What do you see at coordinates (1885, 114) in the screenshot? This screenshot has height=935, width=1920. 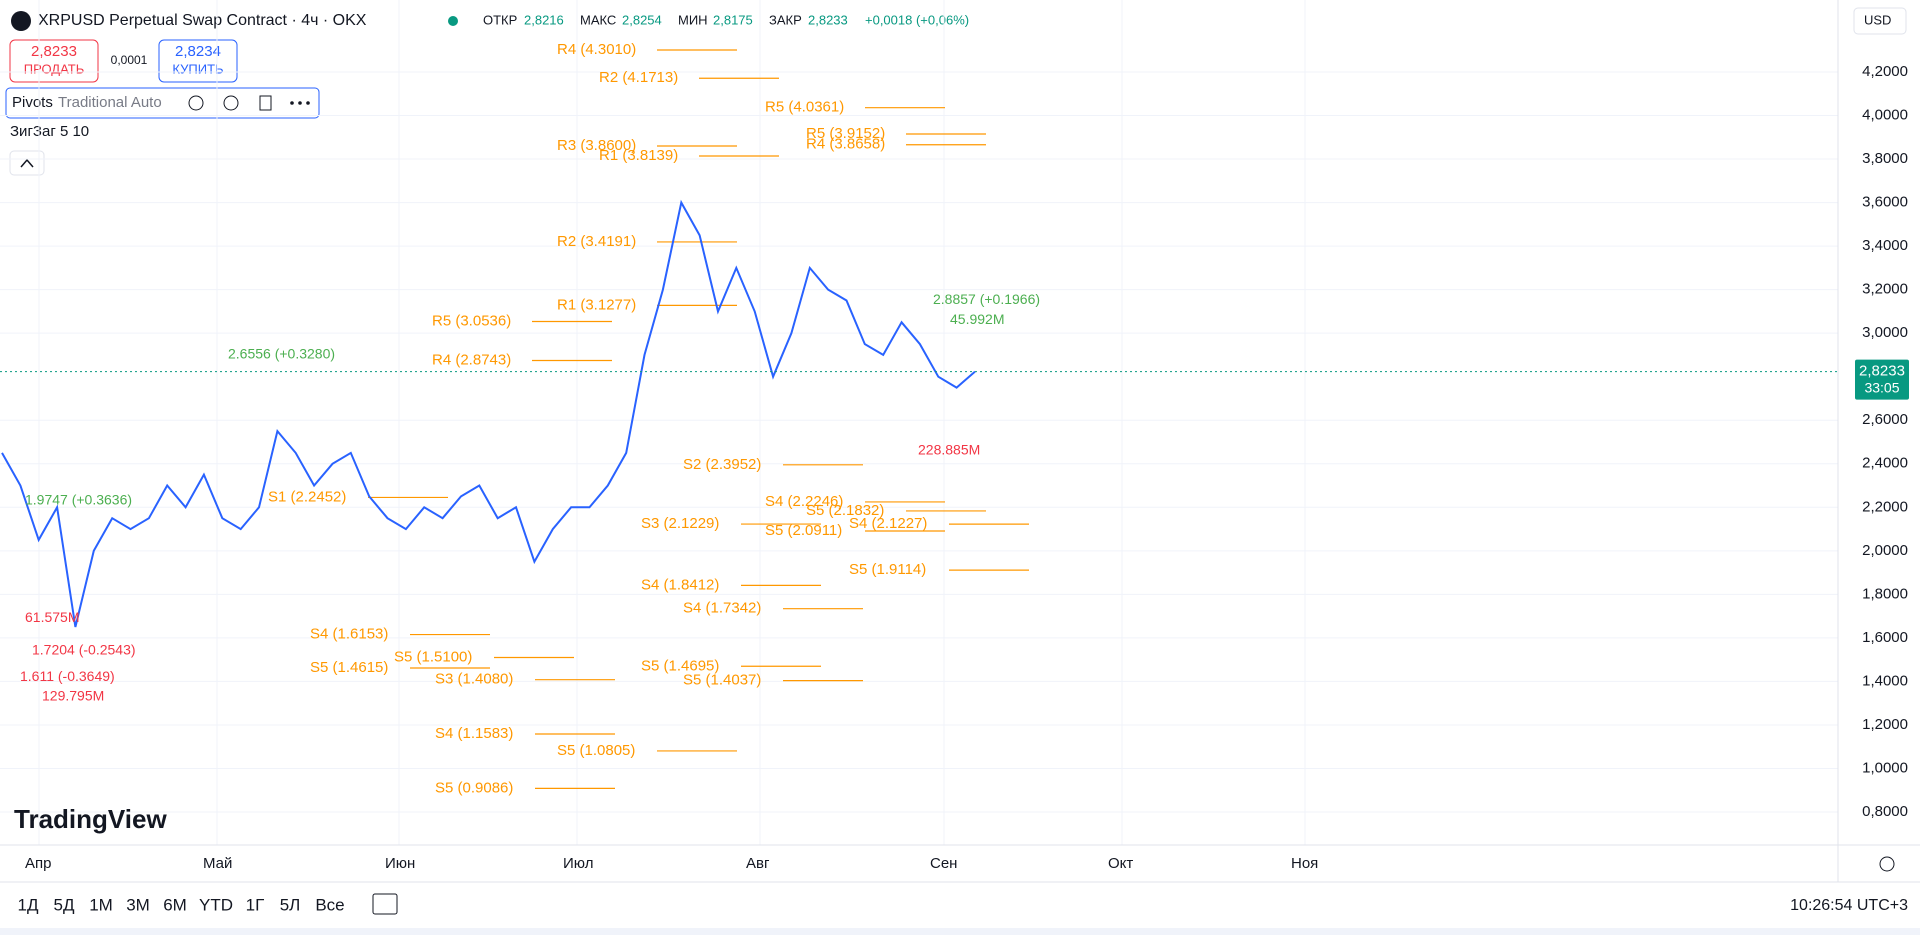 I see `price-axis-label: 4,0000` at bounding box center [1885, 114].